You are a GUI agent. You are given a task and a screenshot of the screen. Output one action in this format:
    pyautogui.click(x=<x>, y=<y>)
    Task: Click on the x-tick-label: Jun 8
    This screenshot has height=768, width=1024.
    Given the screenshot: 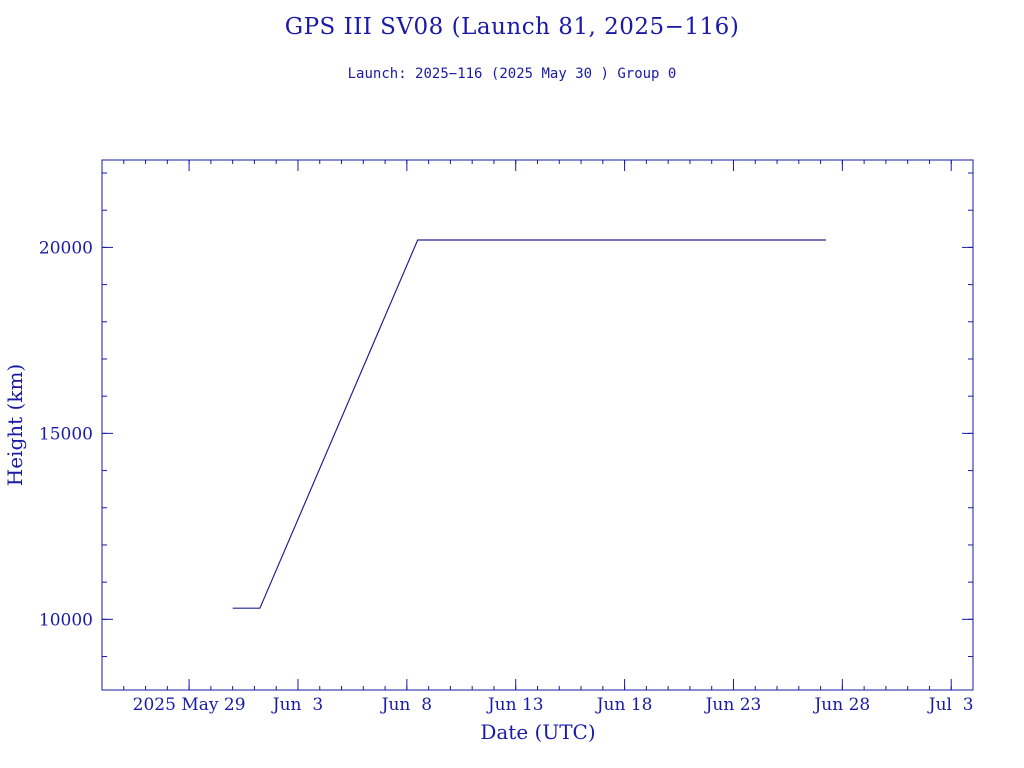 What is the action you would take?
    pyautogui.click(x=406, y=705)
    